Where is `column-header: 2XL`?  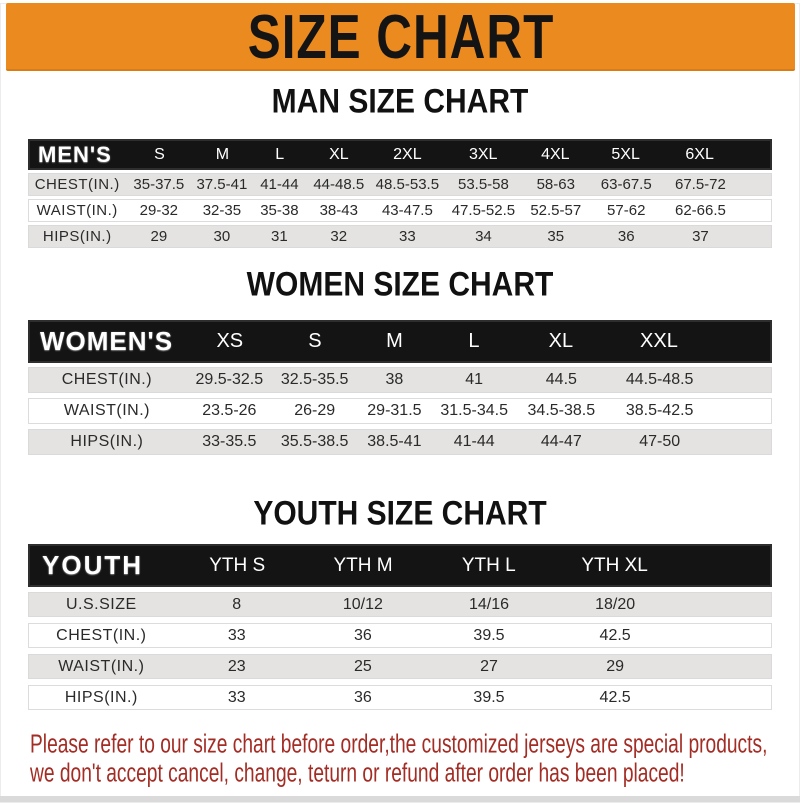 column-header: 2XL is located at coordinates (407, 154).